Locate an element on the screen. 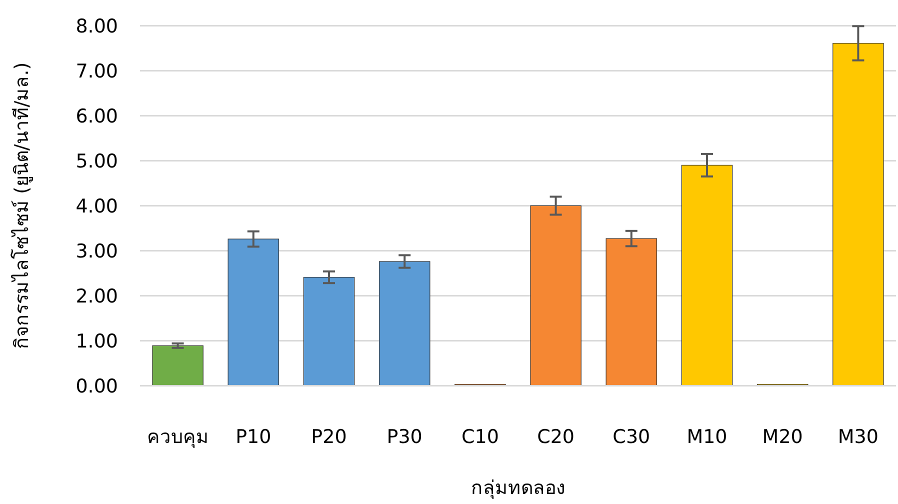  y-tick-label: 8.00 is located at coordinates (97, 27).